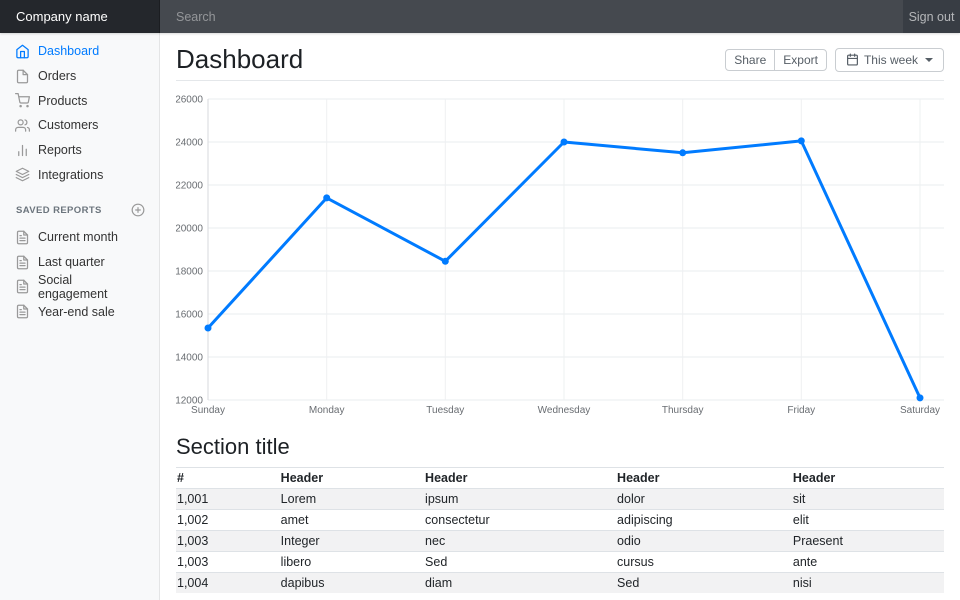 The image size is (960, 600). I want to click on table-cell: amet, so click(352, 520).